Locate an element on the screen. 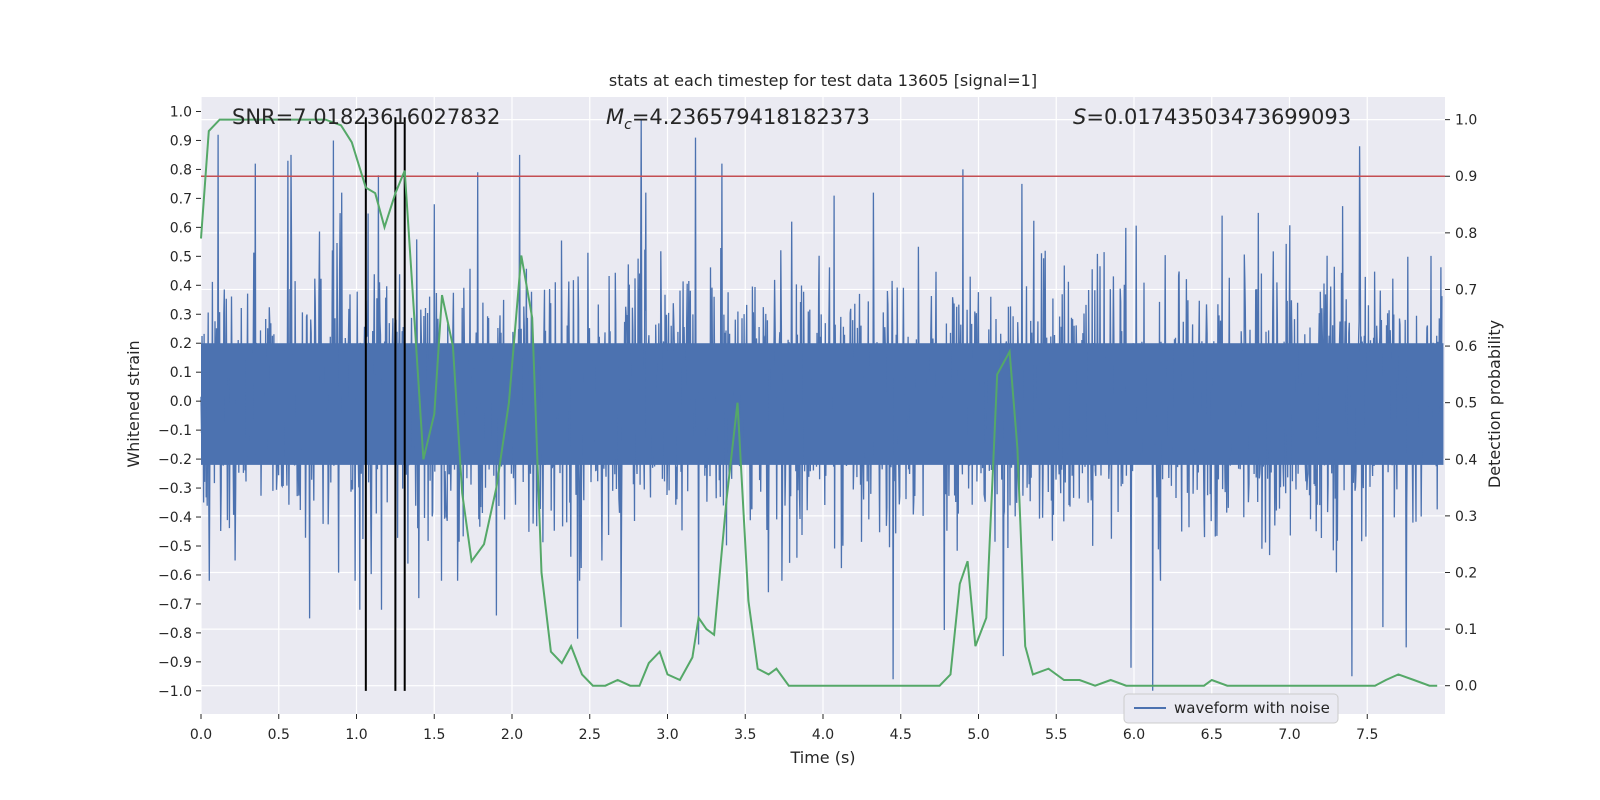 This screenshot has height=800, width=1600. left-y-tick-label: 0.3 is located at coordinates (181, 315).